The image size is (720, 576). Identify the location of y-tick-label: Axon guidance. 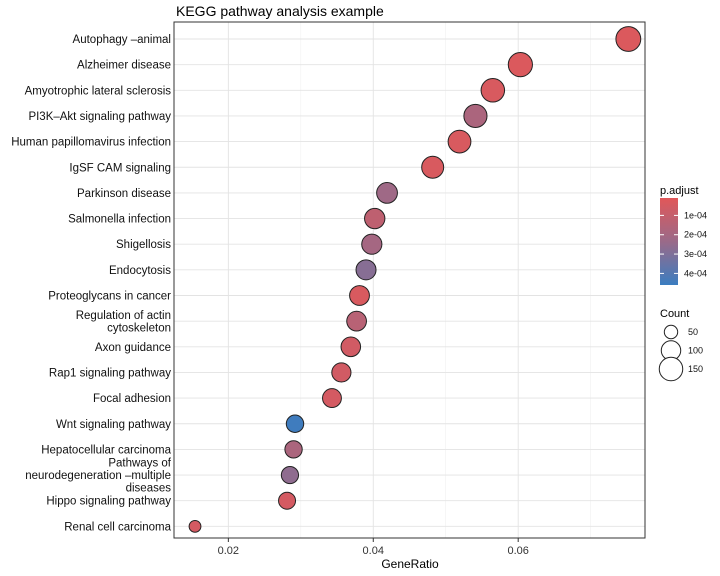
(133, 348).